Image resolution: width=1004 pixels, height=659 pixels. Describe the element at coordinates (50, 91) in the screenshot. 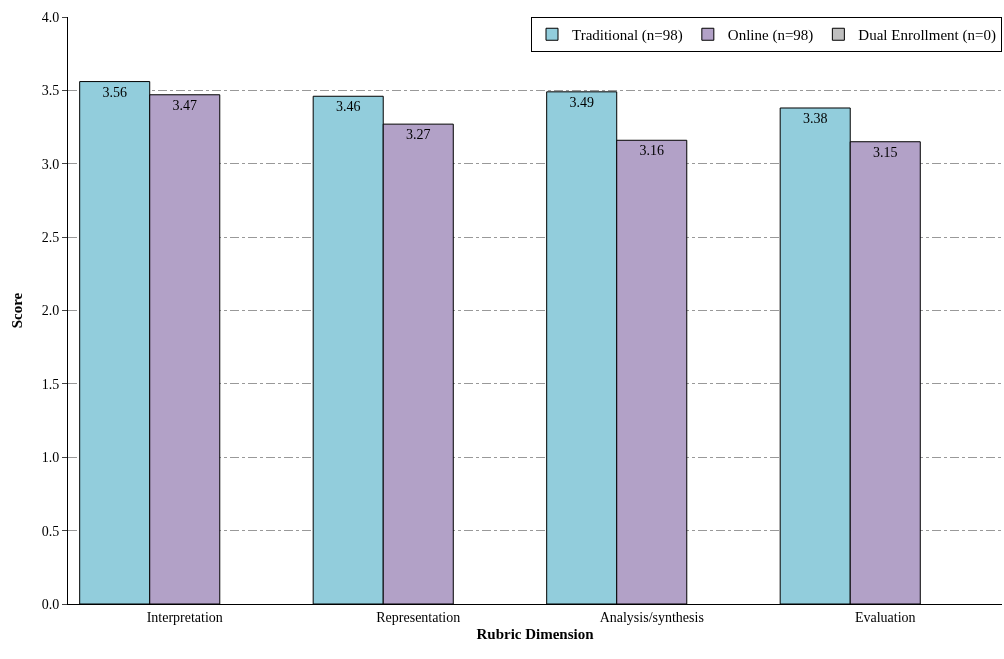

I see `y-tick-label: 3.5` at that location.